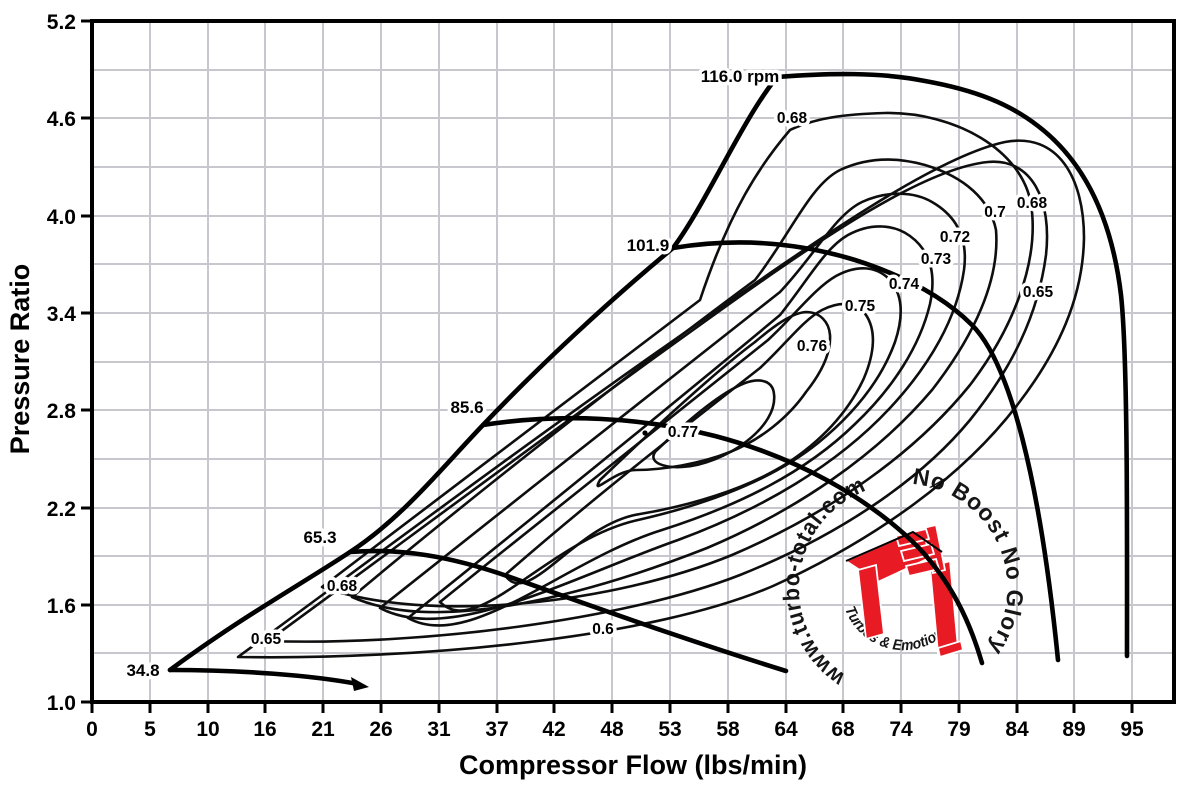 Image resolution: width=1200 pixels, height=800 pixels. Describe the element at coordinates (786, 729) in the screenshot. I see `x-tick-label: 64` at that location.